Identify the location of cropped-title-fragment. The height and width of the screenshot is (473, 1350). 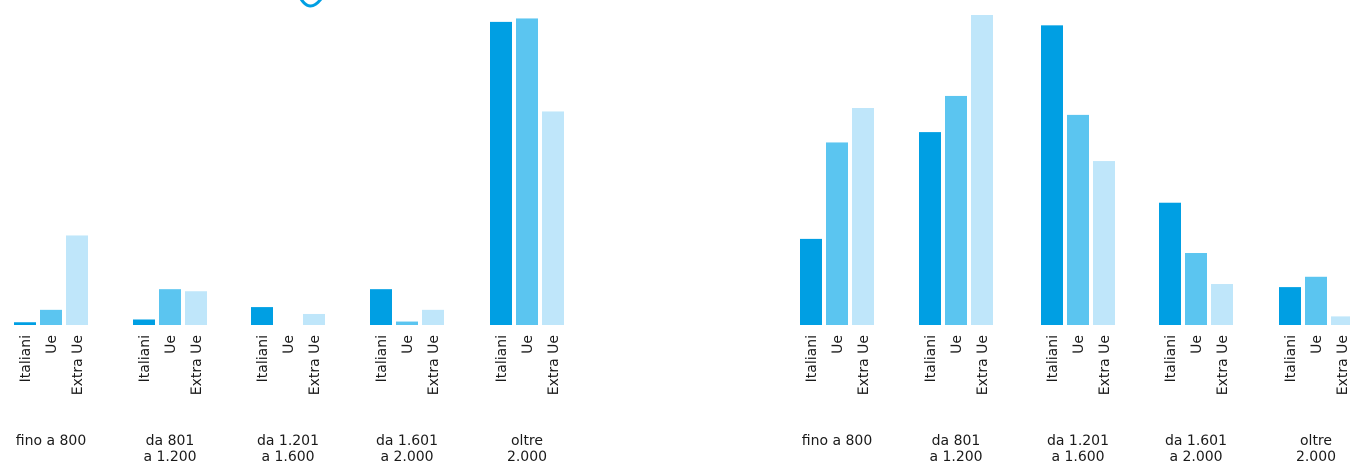
(310, 4).